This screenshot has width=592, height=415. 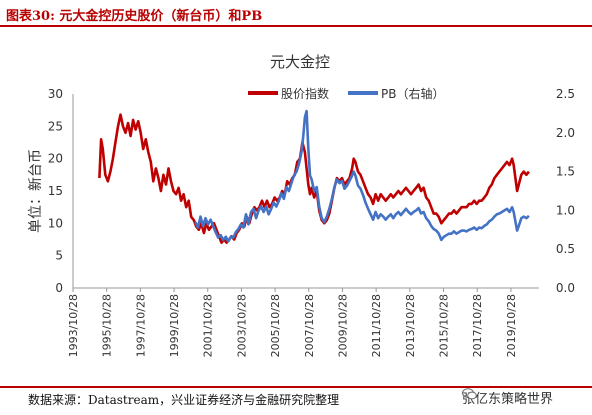 What do you see at coordinates (55, 94) in the screenshot?
I see `left-tick-label-6: 30` at bounding box center [55, 94].